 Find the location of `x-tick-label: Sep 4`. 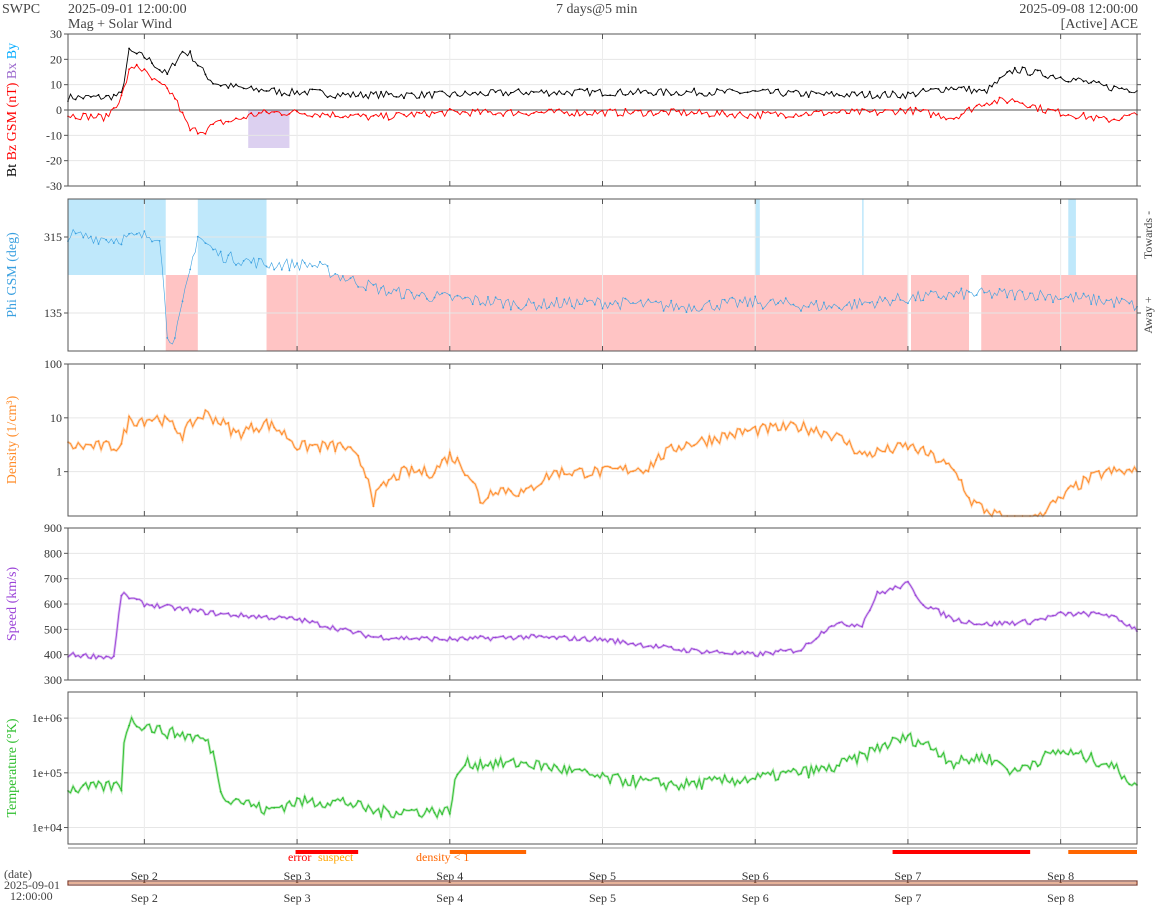

x-tick-label: Sep 4 is located at coordinates (449, 876).